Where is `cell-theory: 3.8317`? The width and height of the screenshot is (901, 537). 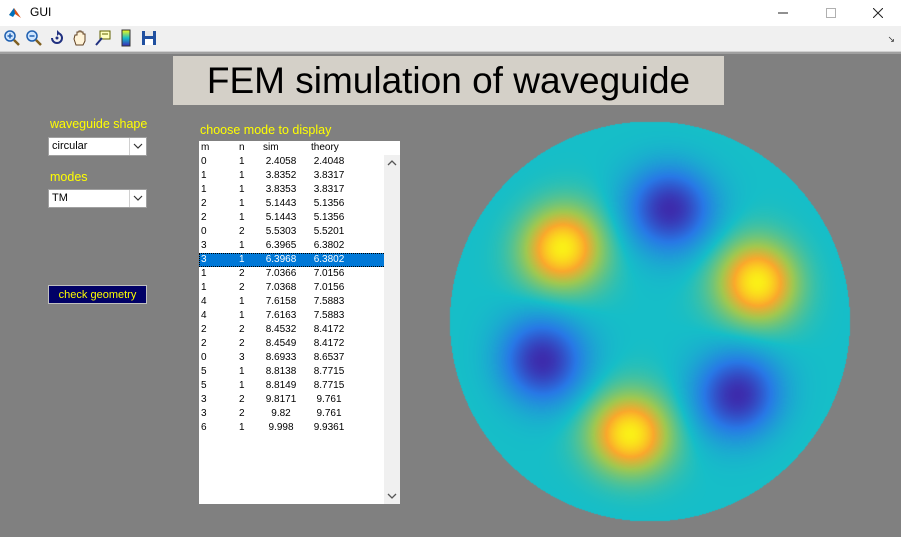 cell-theory: 3.8317 is located at coordinates (329, 189).